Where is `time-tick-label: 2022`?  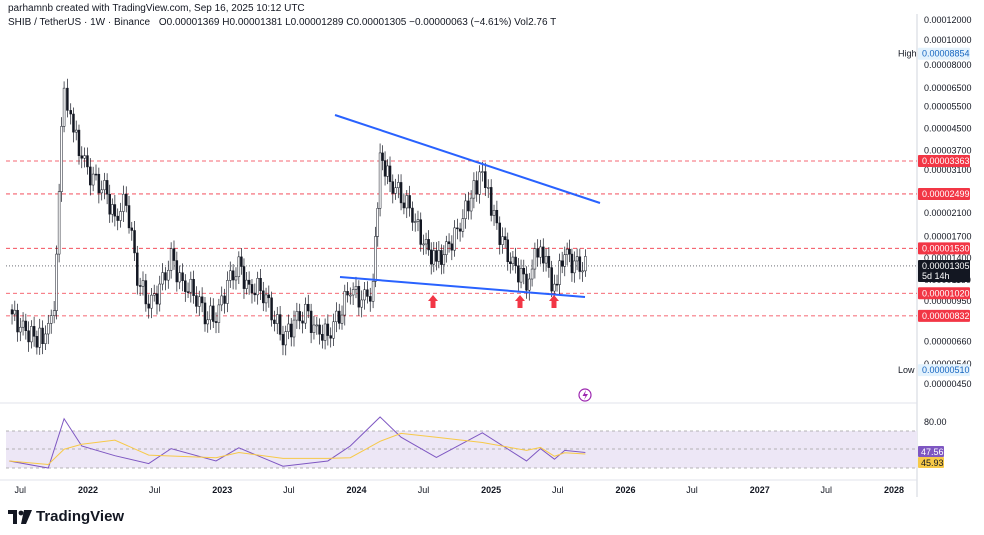 time-tick-label: 2022 is located at coordinates (88, 490).